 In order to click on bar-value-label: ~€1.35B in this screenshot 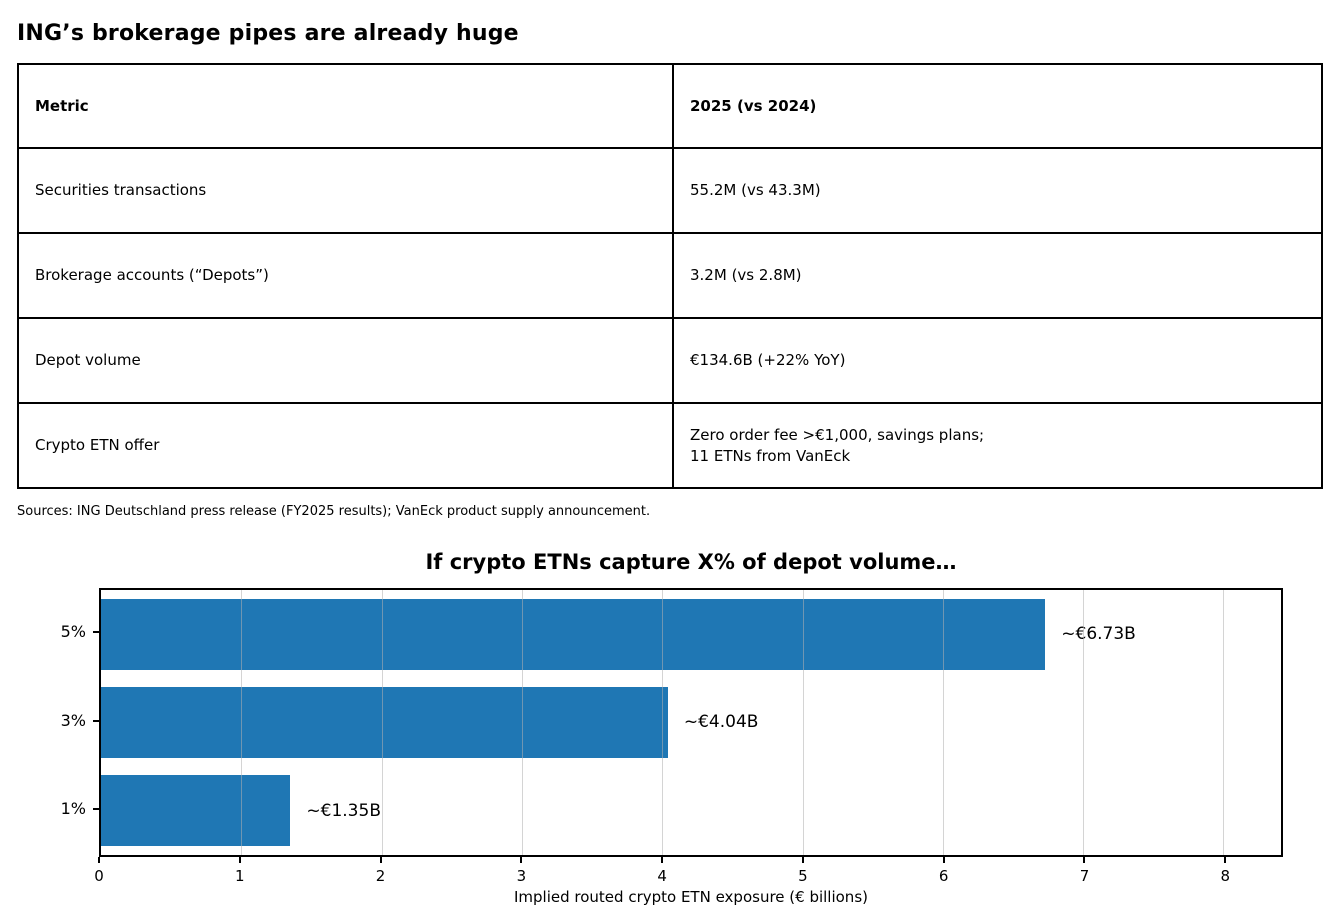, I will do `click(343, 810)`.